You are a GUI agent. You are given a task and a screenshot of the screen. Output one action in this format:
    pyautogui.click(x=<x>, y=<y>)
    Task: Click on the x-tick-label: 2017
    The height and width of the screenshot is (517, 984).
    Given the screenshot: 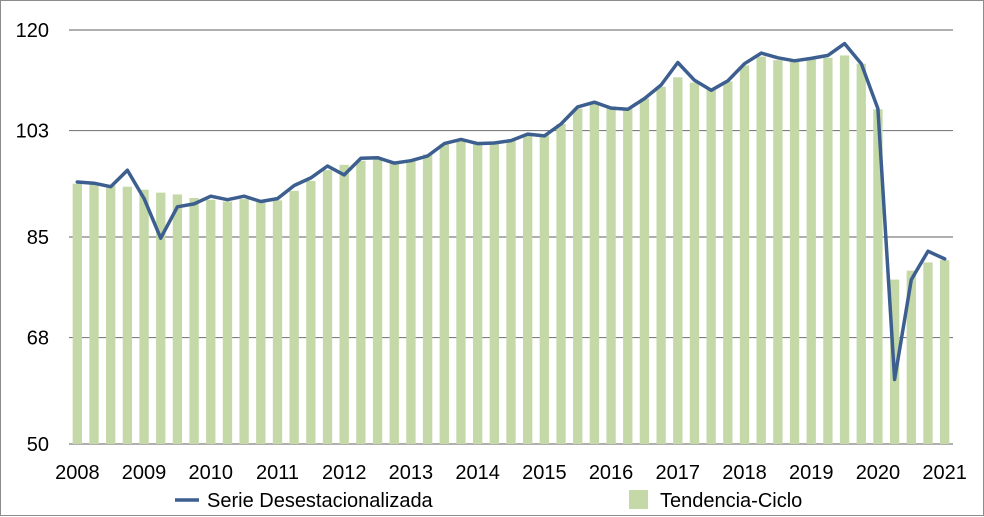 What is the action you would take?
    pyautogui.click(x=678, y=473)
    